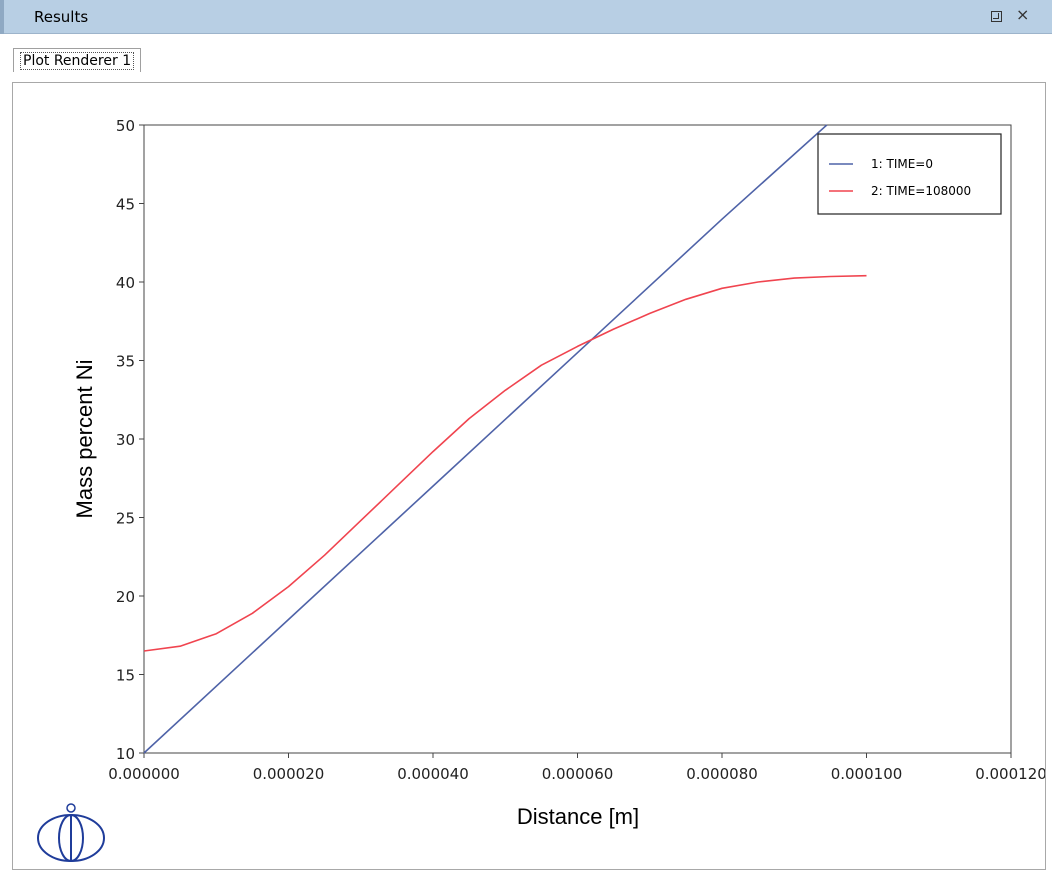 This screenshot has width=1052, height=879. I want to click on x-tick-label: 0.000120, so click(1010, 774).